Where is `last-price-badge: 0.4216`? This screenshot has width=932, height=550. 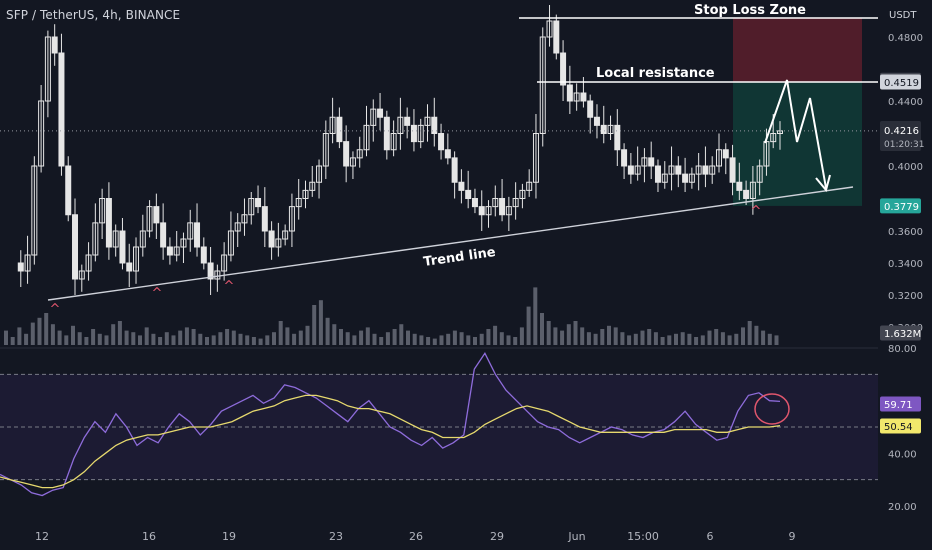
last-price-badge: 0.4216 is located at coordinates (901, 131).